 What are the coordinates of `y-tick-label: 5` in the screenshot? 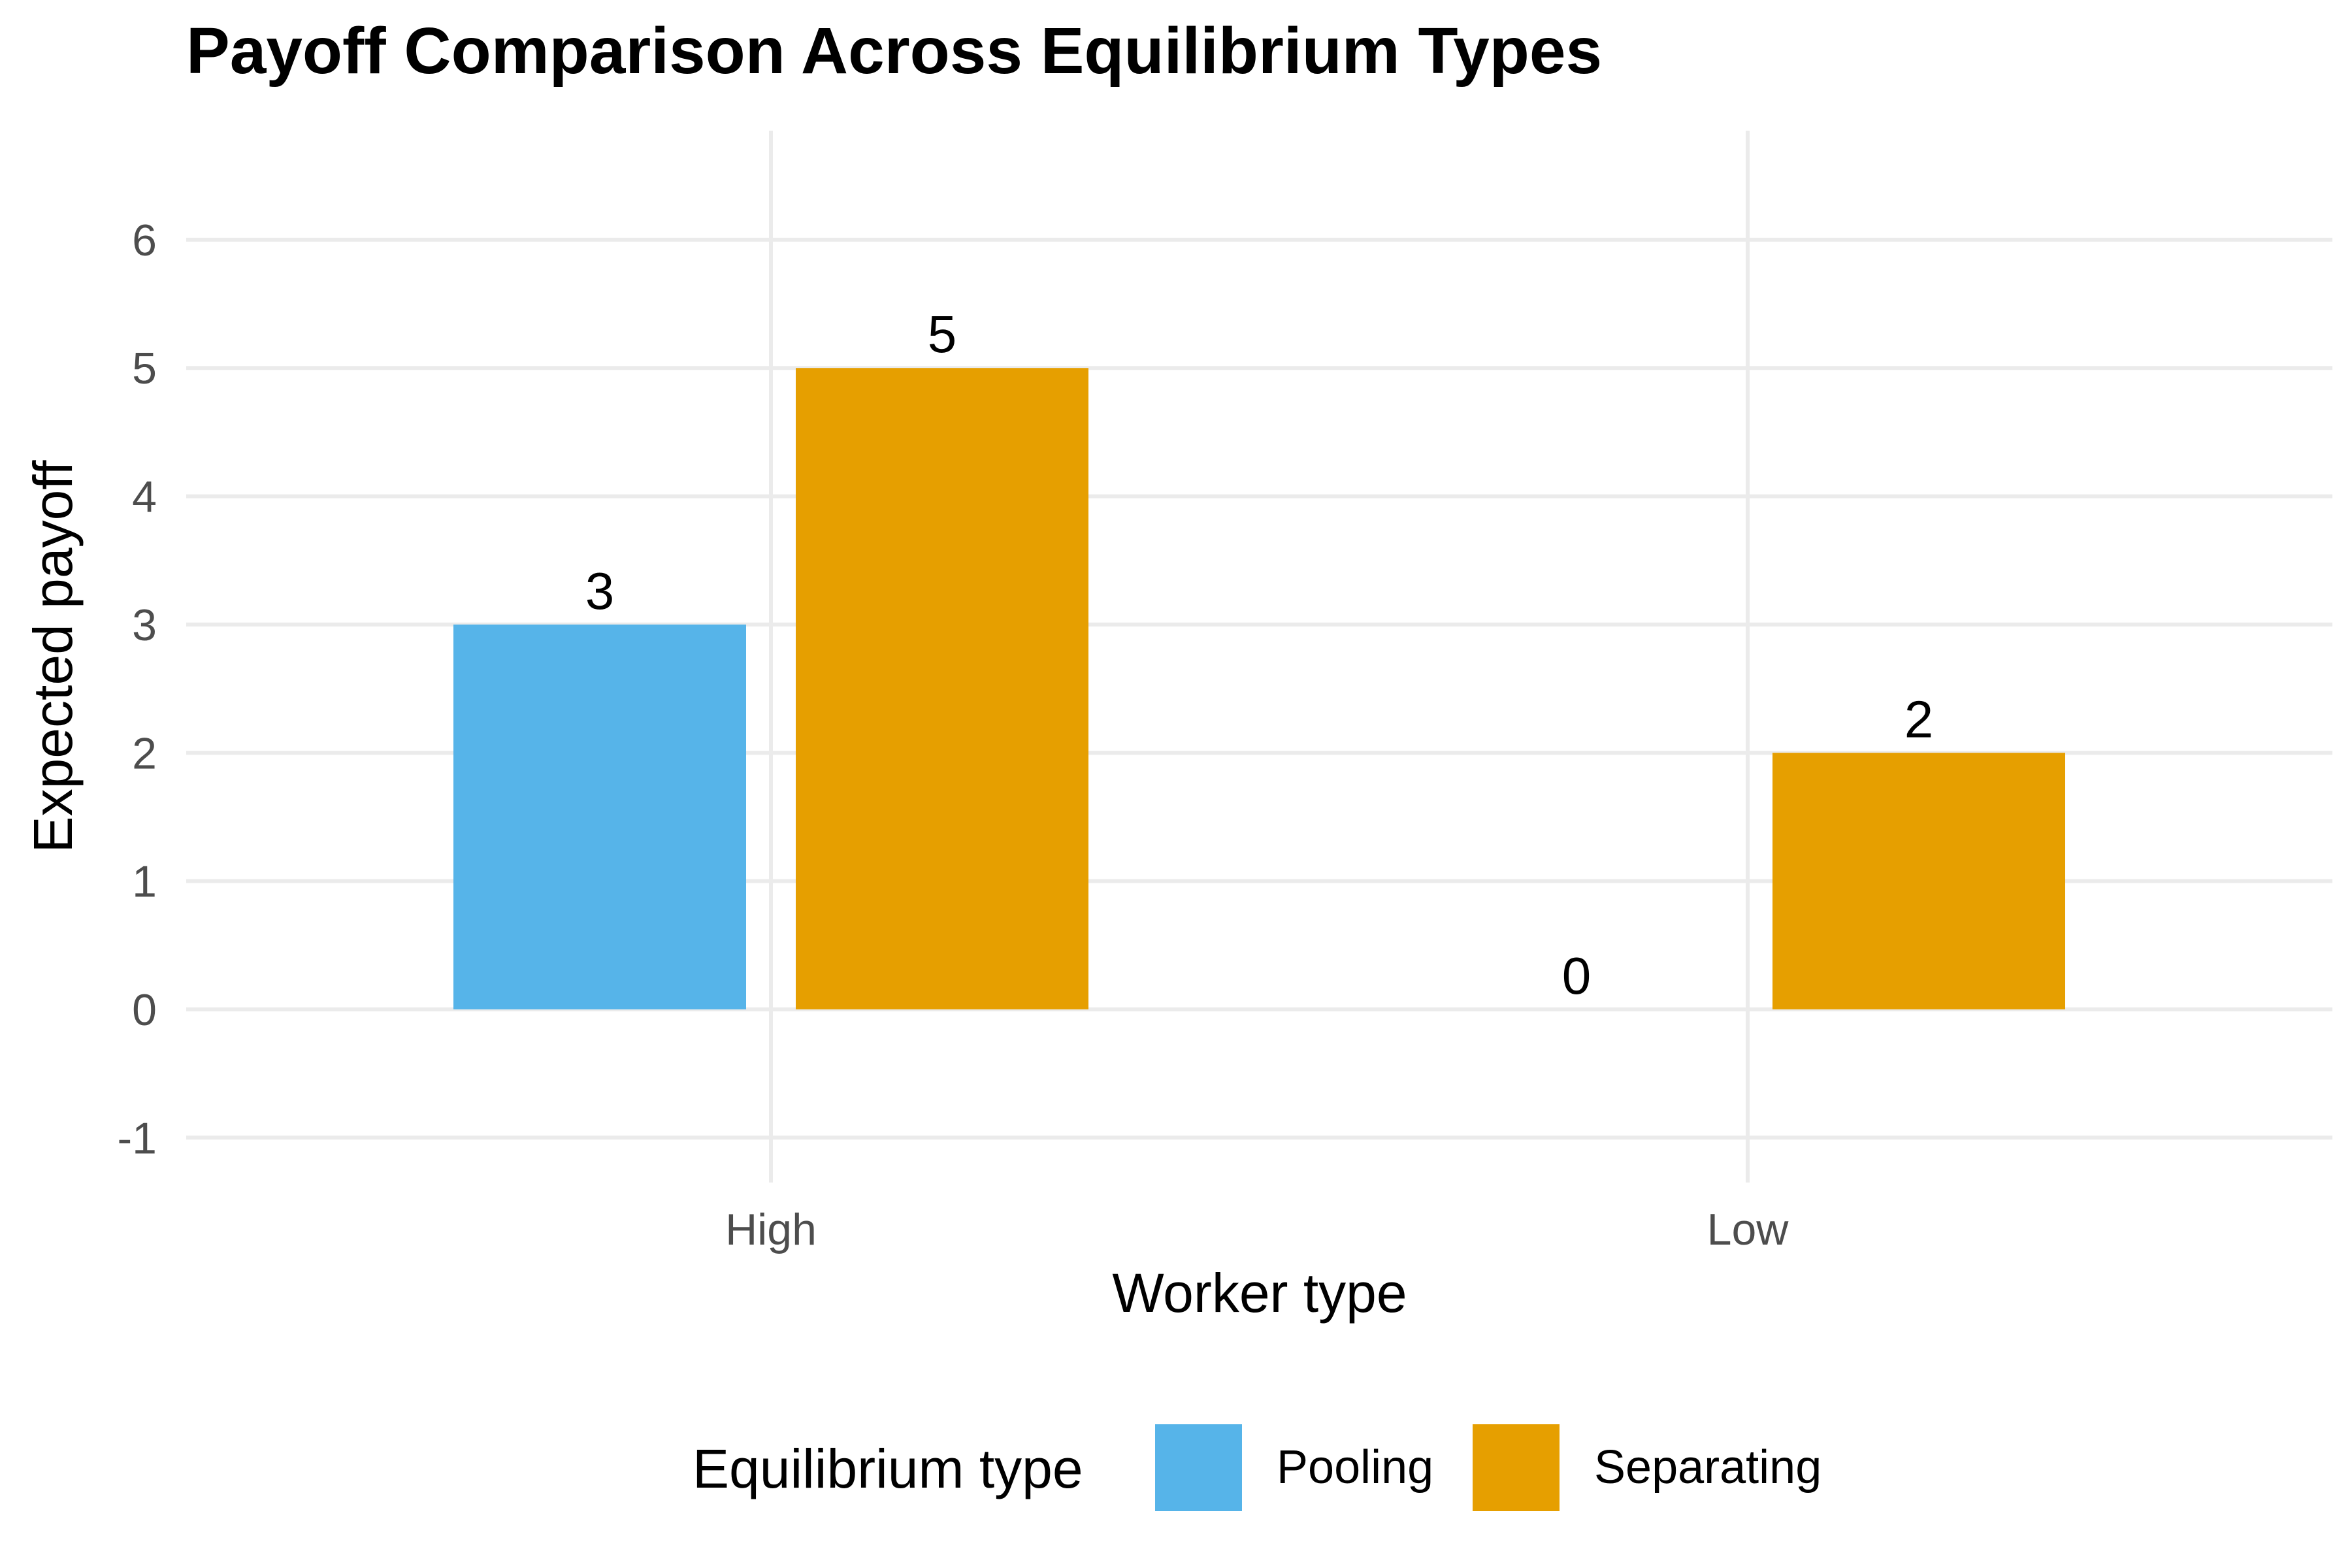 It's located at (144, 368).